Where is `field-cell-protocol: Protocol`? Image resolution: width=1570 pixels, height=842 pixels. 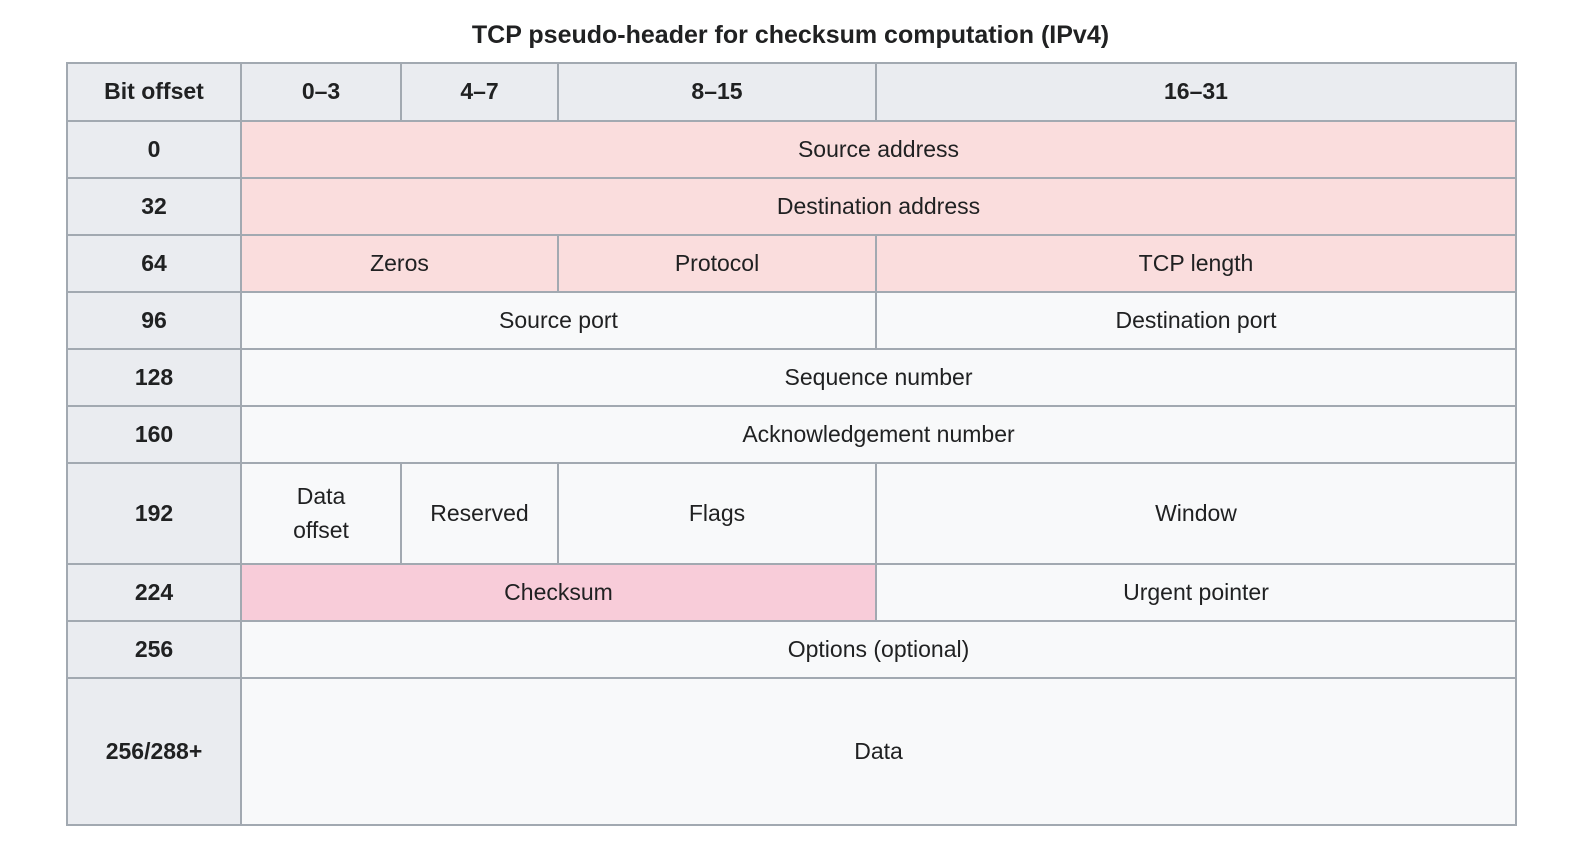 field-cell-protocol: Protocol is located at coordinates (717, 263).